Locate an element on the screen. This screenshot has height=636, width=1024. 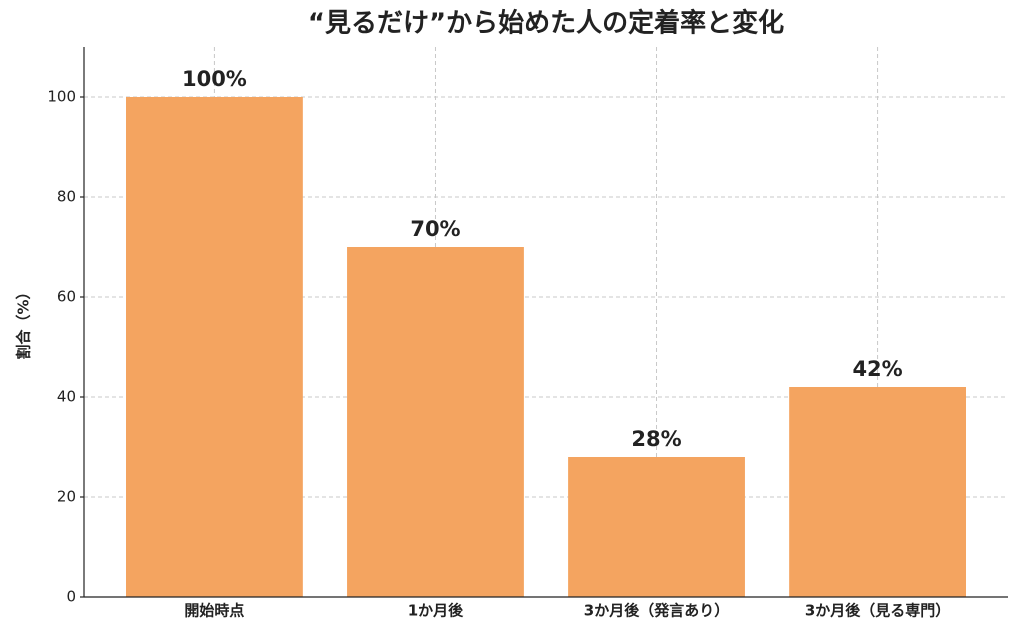
x-tick-label: 1か月後 is located at coordinates (436, 611).